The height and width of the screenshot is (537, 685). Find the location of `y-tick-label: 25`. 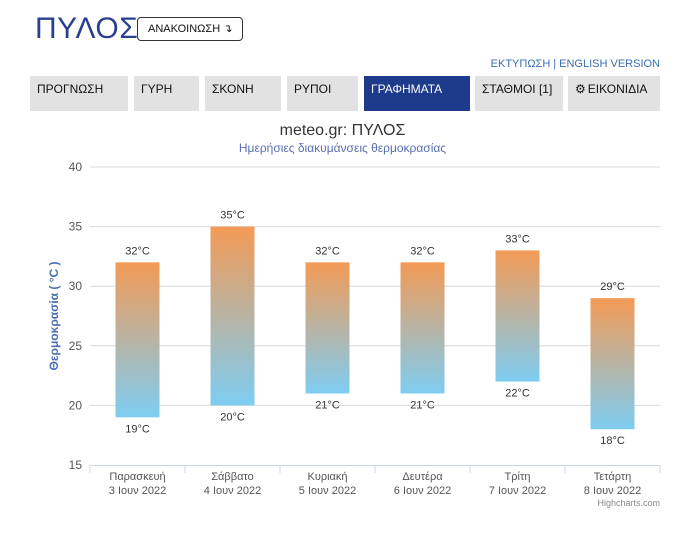

y-tick-label: 25 is located at coordinates (76, 346).